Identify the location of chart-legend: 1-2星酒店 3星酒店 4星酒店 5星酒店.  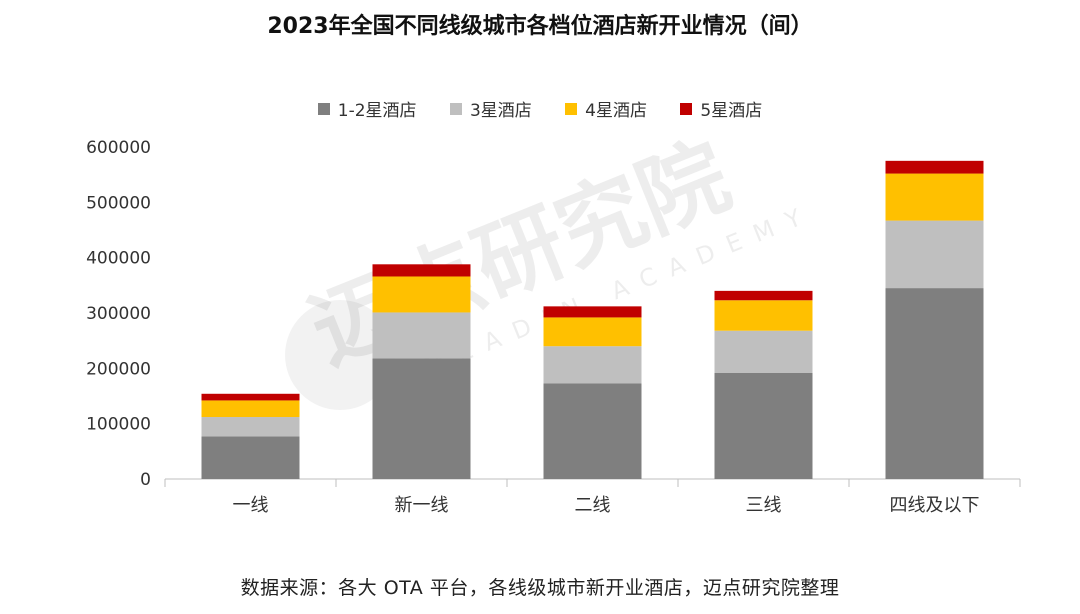
(540, 108).